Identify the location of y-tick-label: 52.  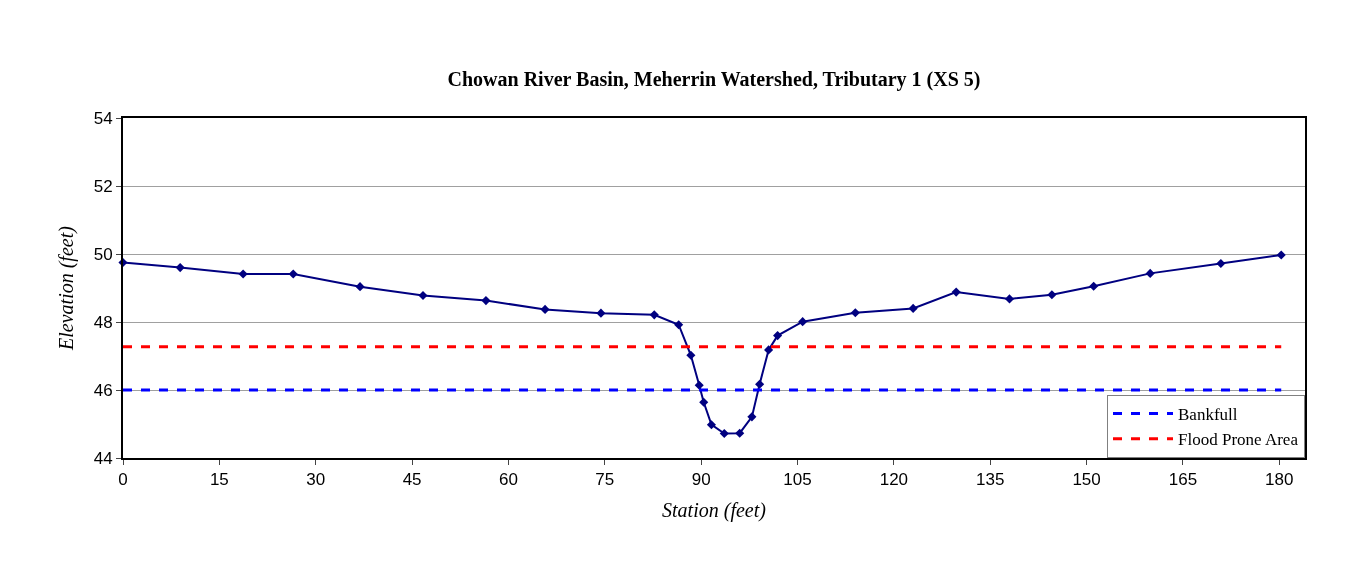
(103, 186).